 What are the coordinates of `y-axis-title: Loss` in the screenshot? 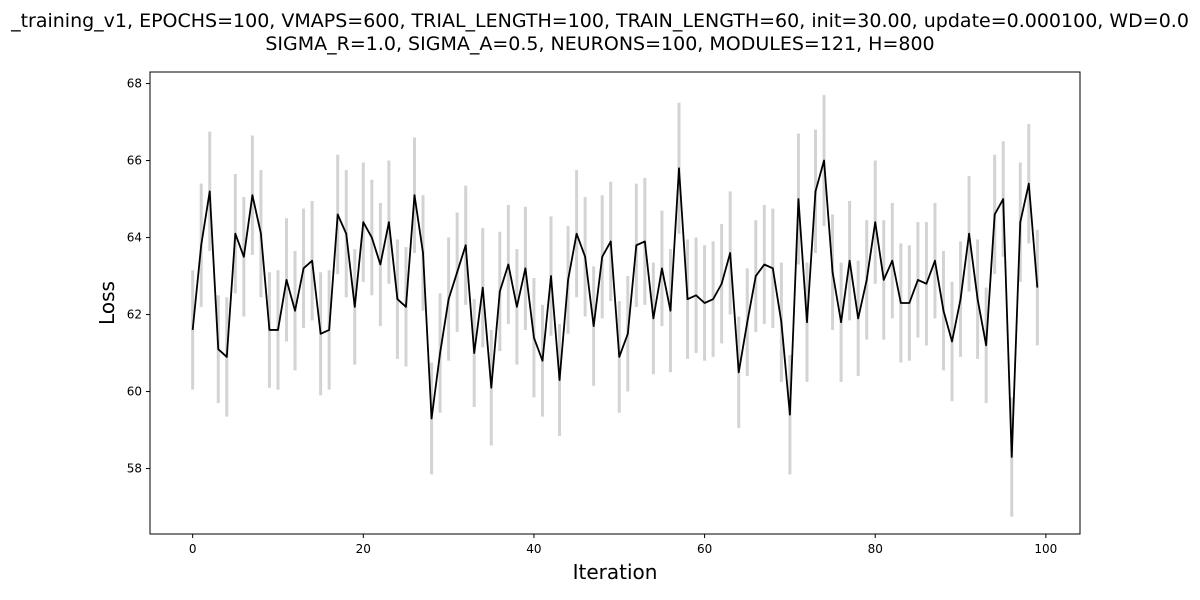 It's located at (107, 303).